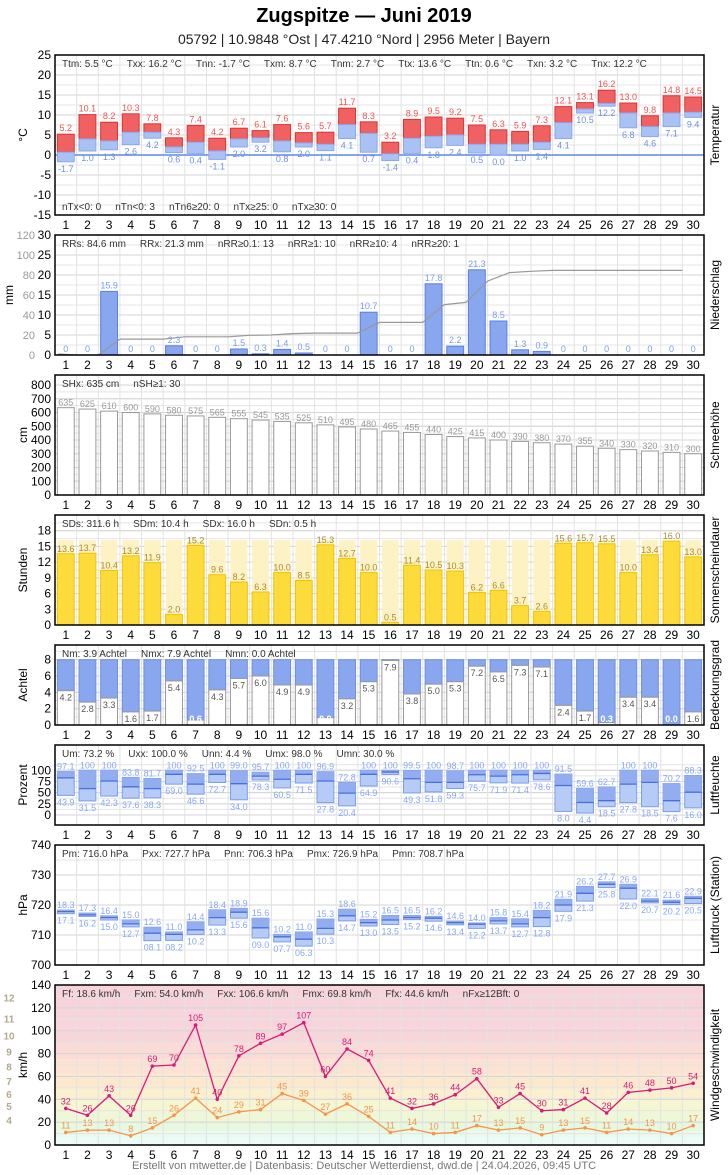  Describe the element at coordinates (391, 505) in the screenshot. I see `day-label: 16` at that location.